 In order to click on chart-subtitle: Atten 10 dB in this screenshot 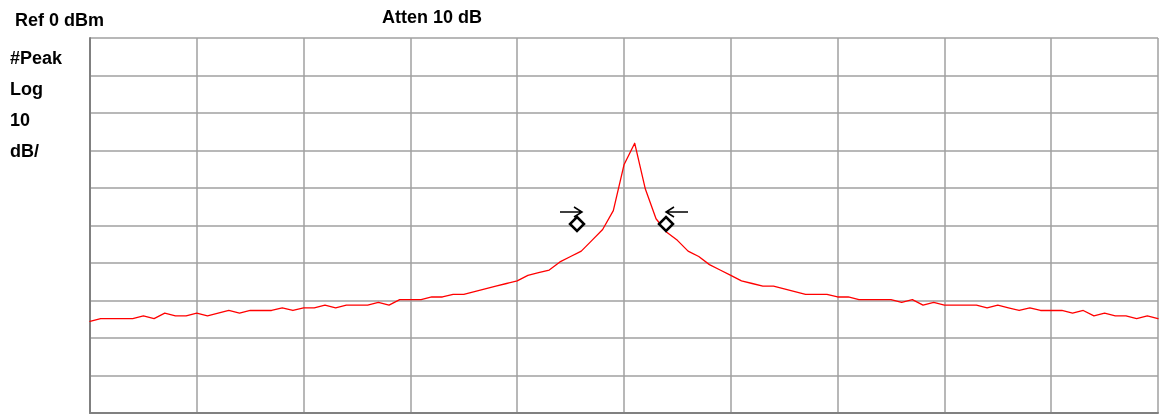, I will do `click(432, 17)`.